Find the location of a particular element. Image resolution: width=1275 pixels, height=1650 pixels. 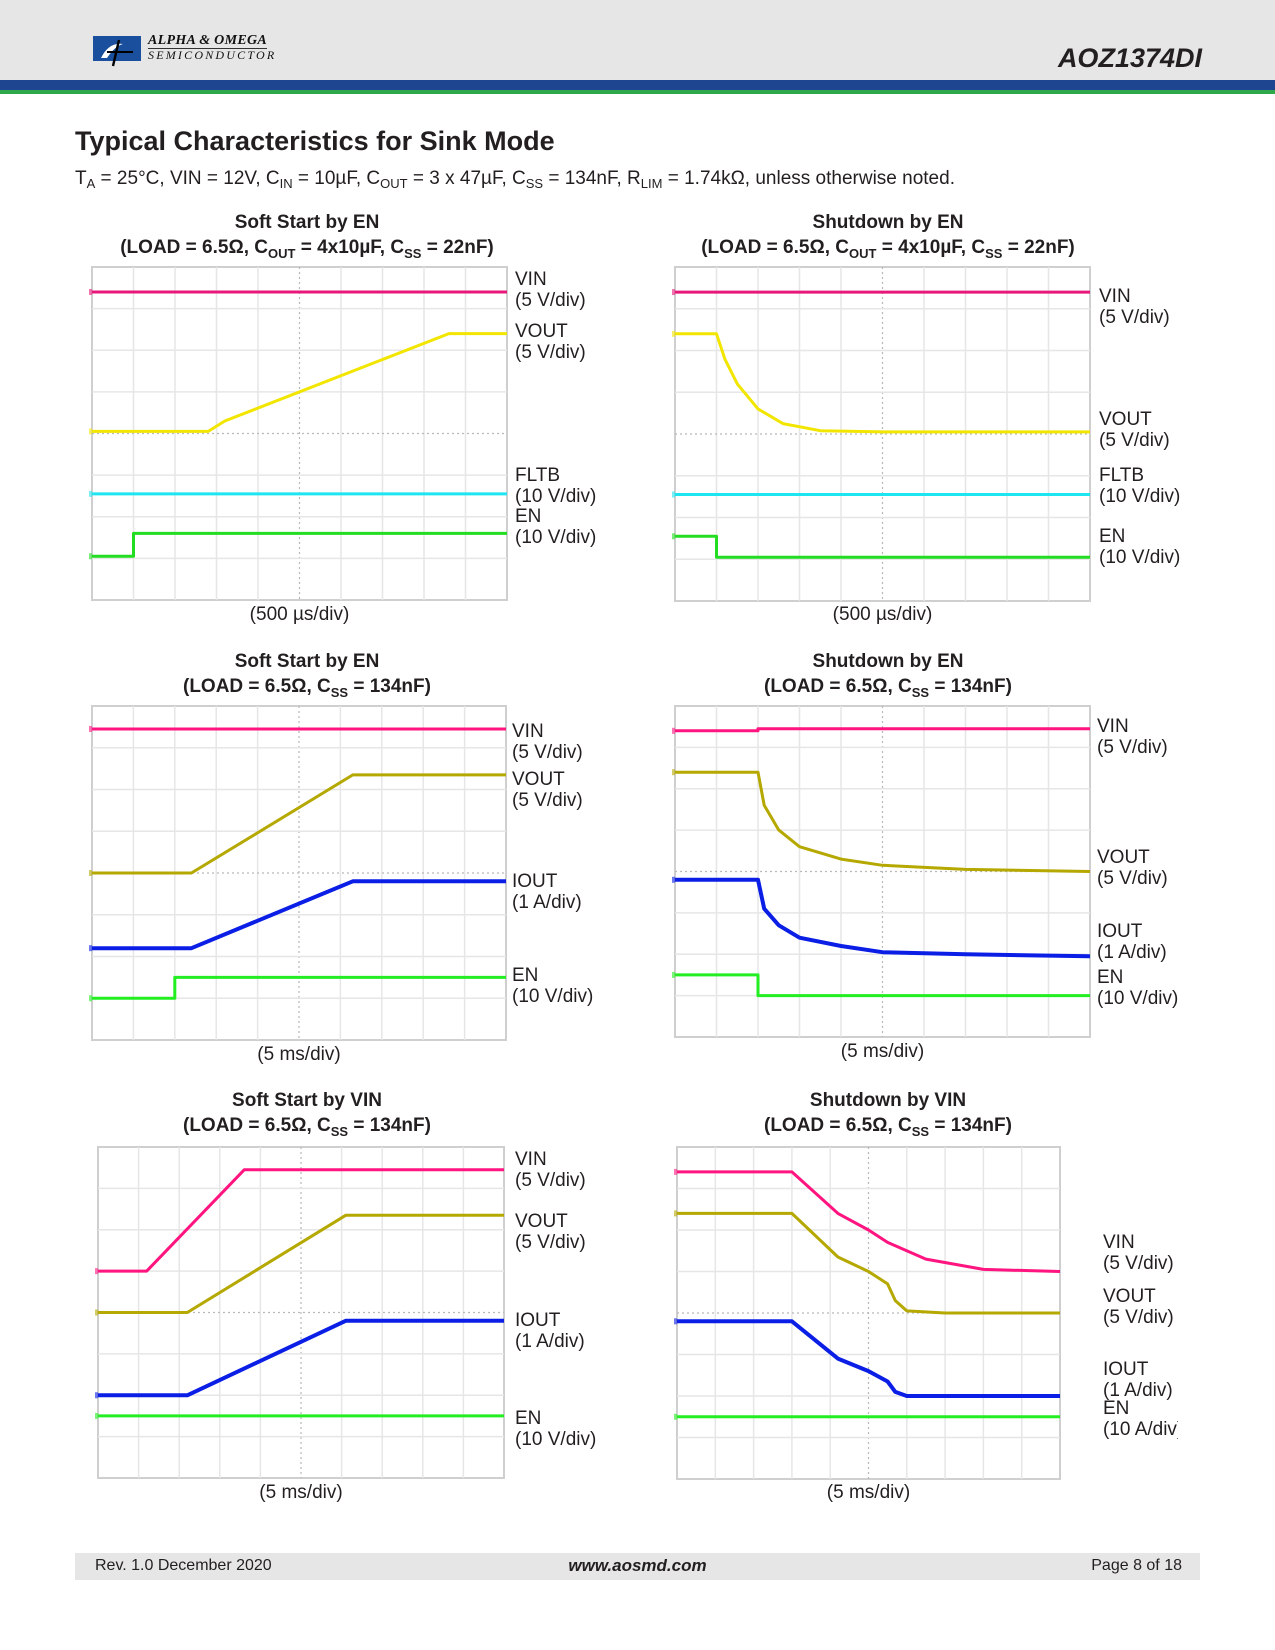

footer-website-link: www.aosmd.com is located at coordinates (637, 1565).